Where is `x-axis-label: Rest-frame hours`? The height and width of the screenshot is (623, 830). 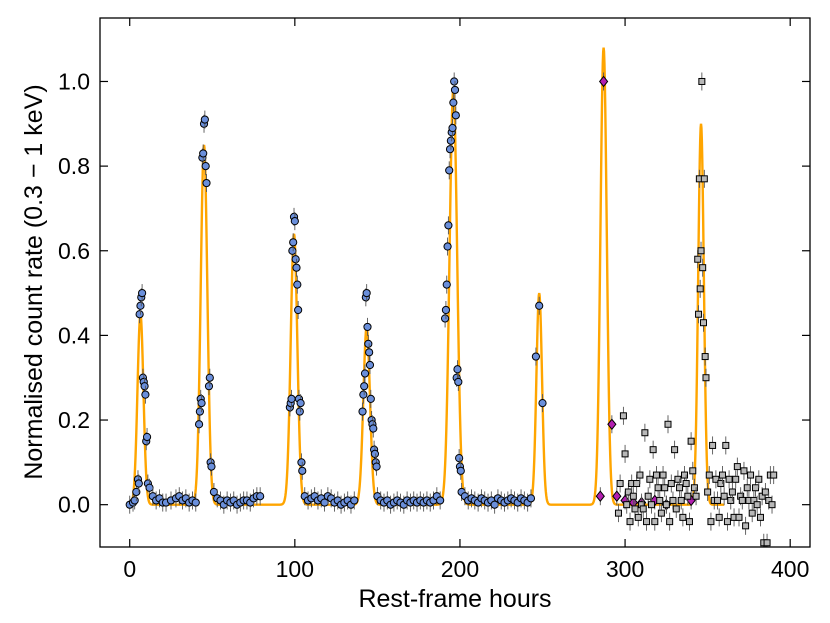 x-axis-label: Rest-frame hours is located at coordinates (454, 599).